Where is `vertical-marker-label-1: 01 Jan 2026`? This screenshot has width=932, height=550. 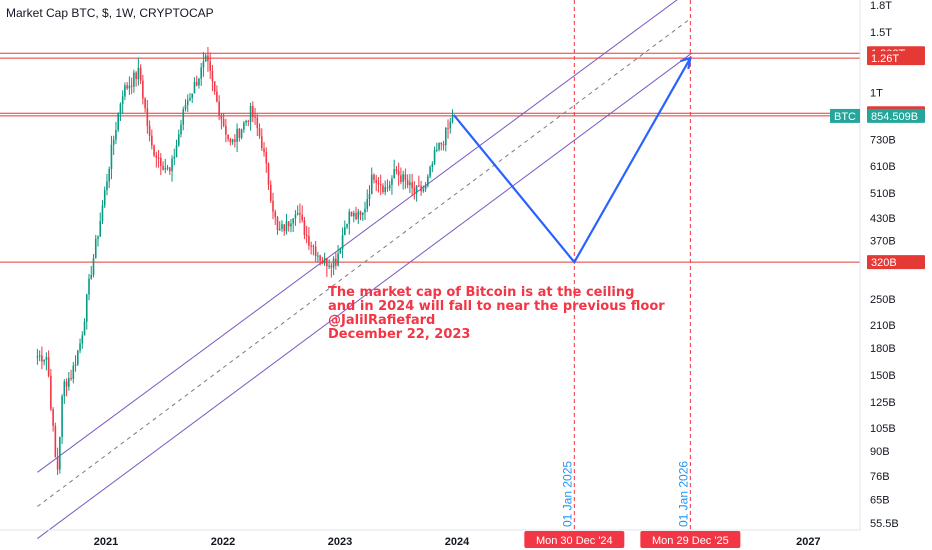
vertical-marker-label-1: 01 Jan 2026 is located at coordinates (683, 494).